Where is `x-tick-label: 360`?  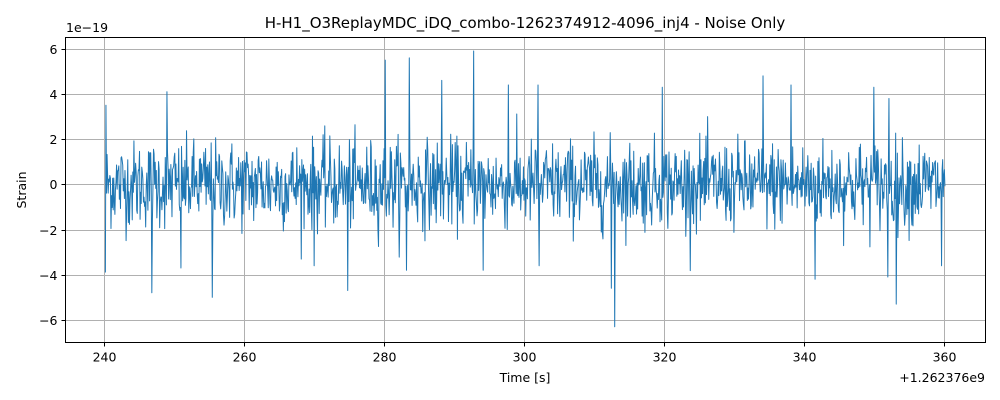 x-tick-label: 360 is located at coordinates (945, 357).